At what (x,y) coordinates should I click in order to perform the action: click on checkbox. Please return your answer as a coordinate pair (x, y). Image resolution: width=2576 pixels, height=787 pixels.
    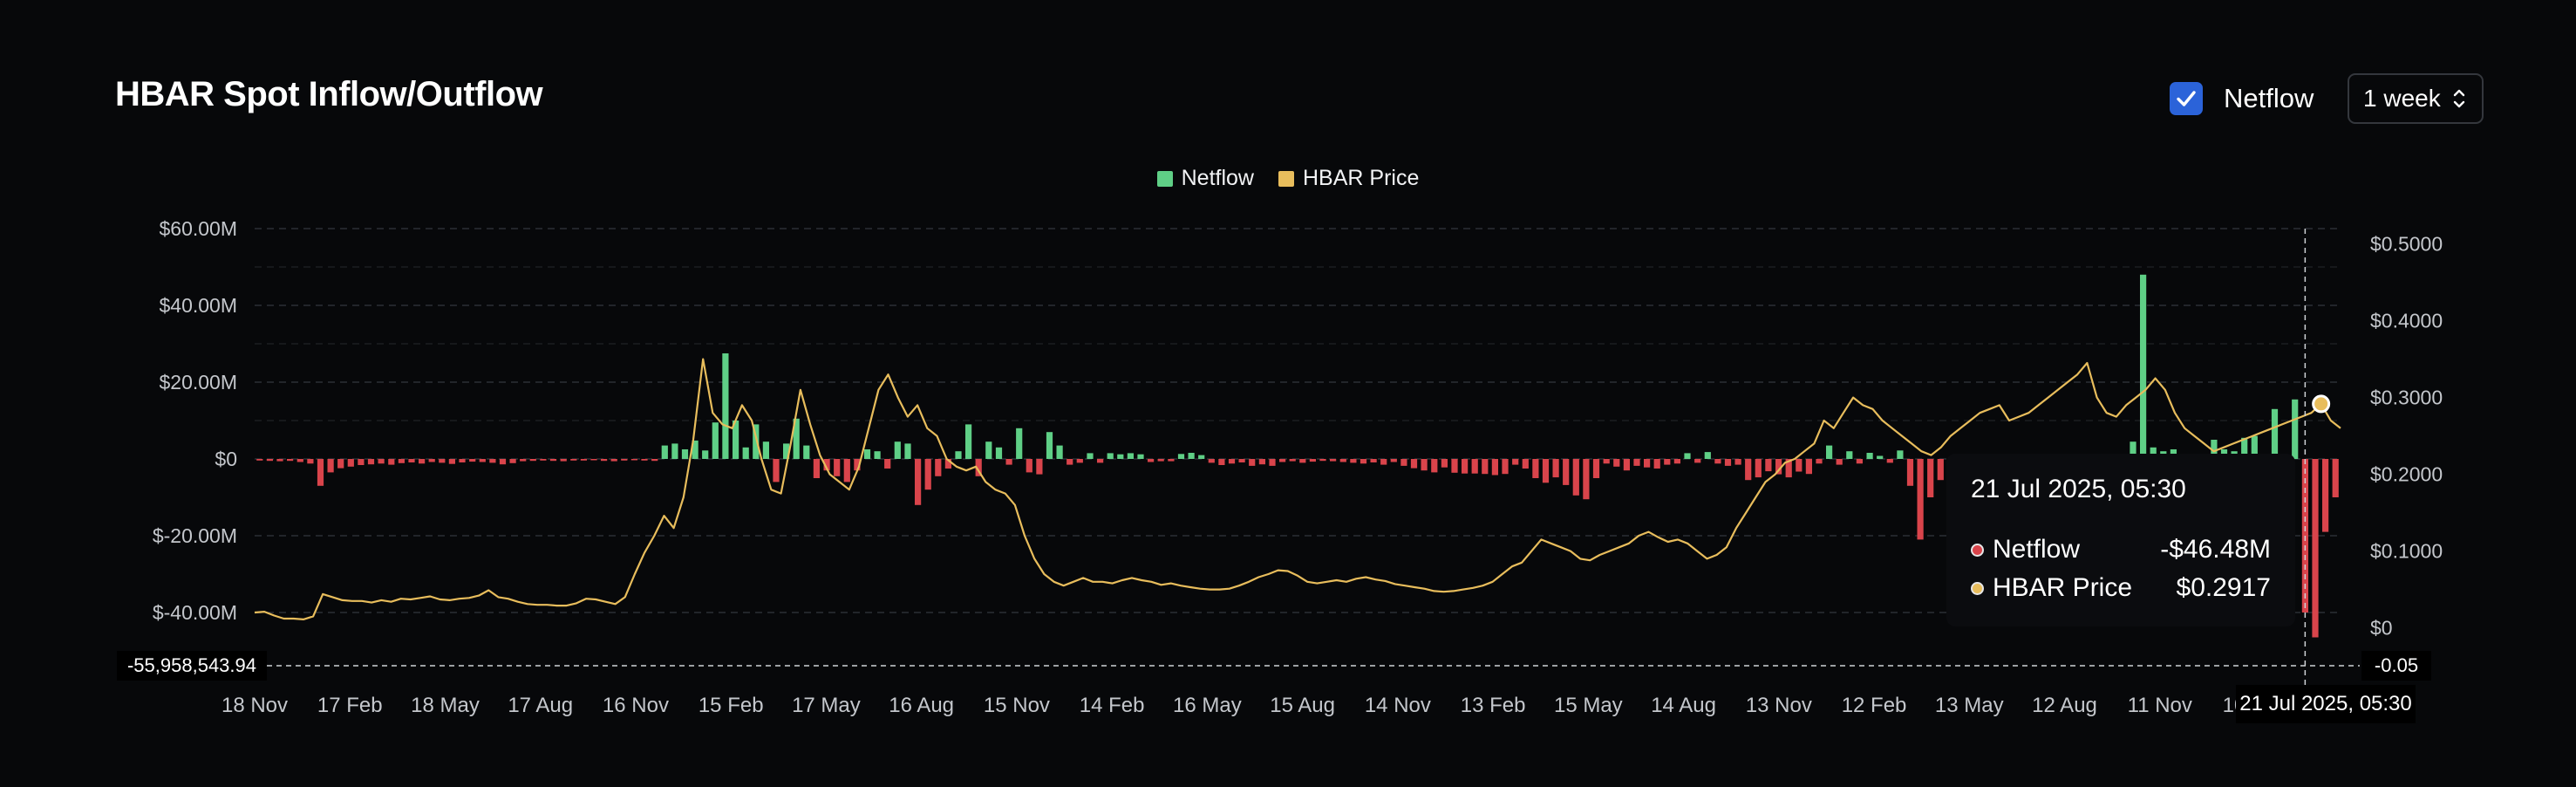
    Looking at the image, I should click on (2187, 98).